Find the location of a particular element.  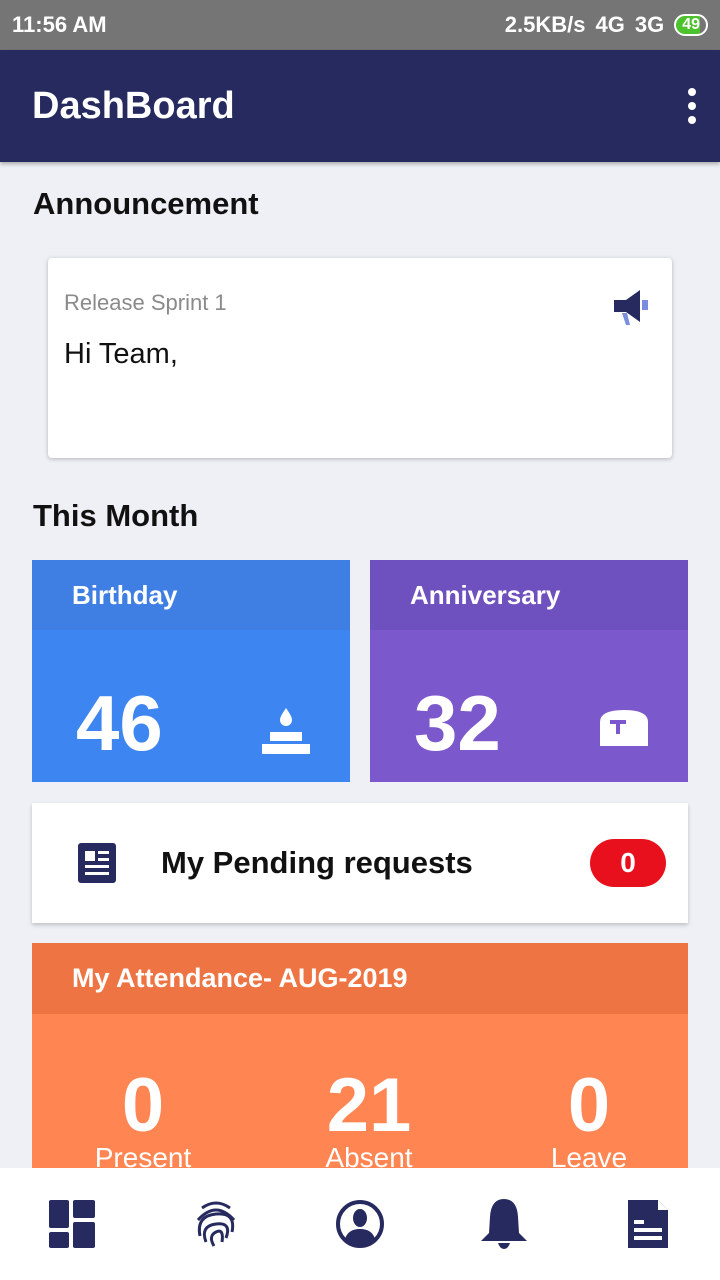

attendance-leave: 0 Leave is located at coordinates (589, 1120).